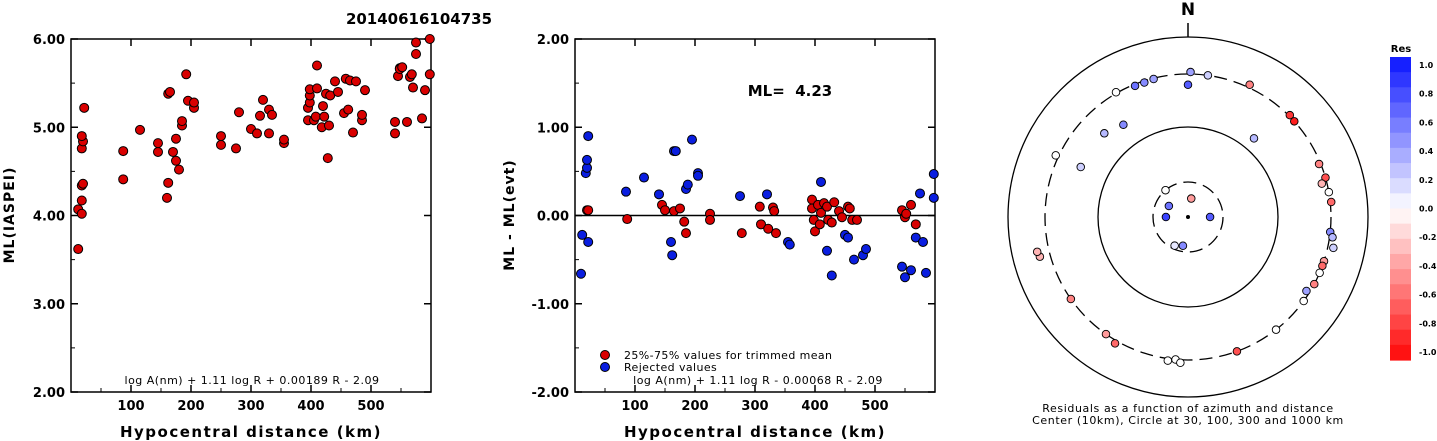 The height and width of the screenshot is (441, 1437). Describe the element at coordinates (1426, 122) in the screenshot. I see `colorbar-label: 0.6` at that location.